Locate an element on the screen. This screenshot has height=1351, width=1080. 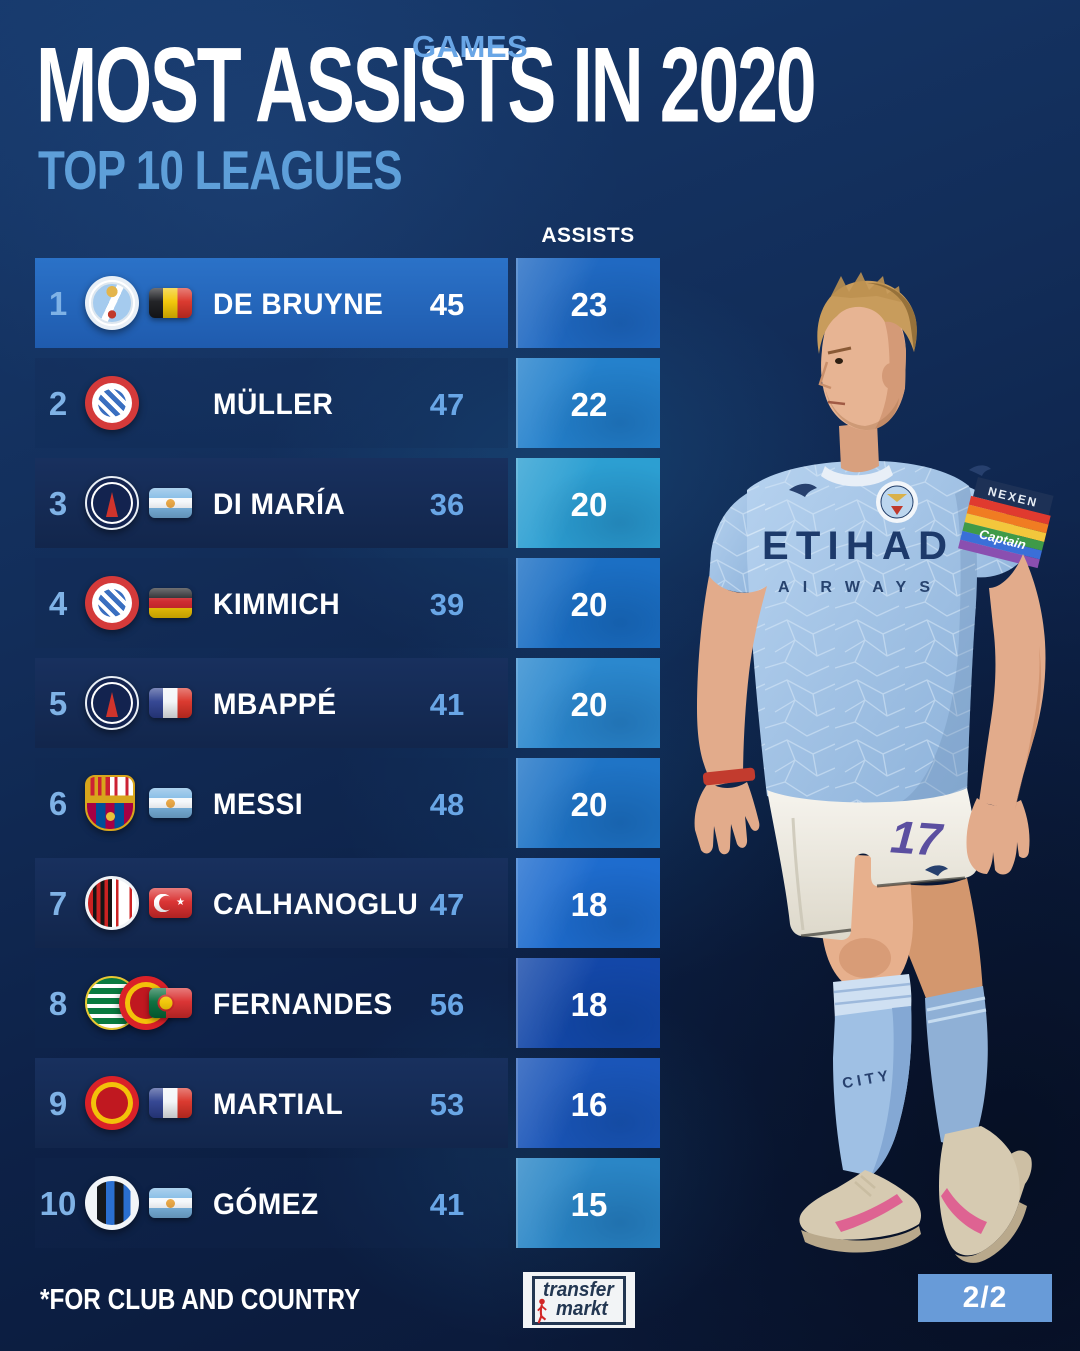
games-value: 36 is located at coordinates (447, 504).